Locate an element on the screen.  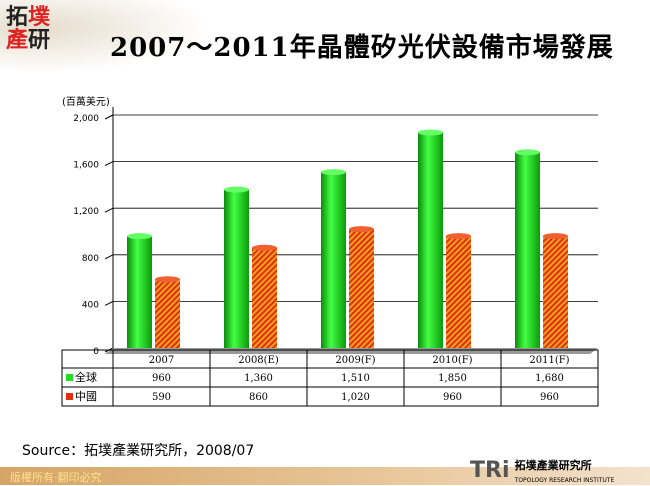
data-label: 1,020 is located at coordinates (355, 397).